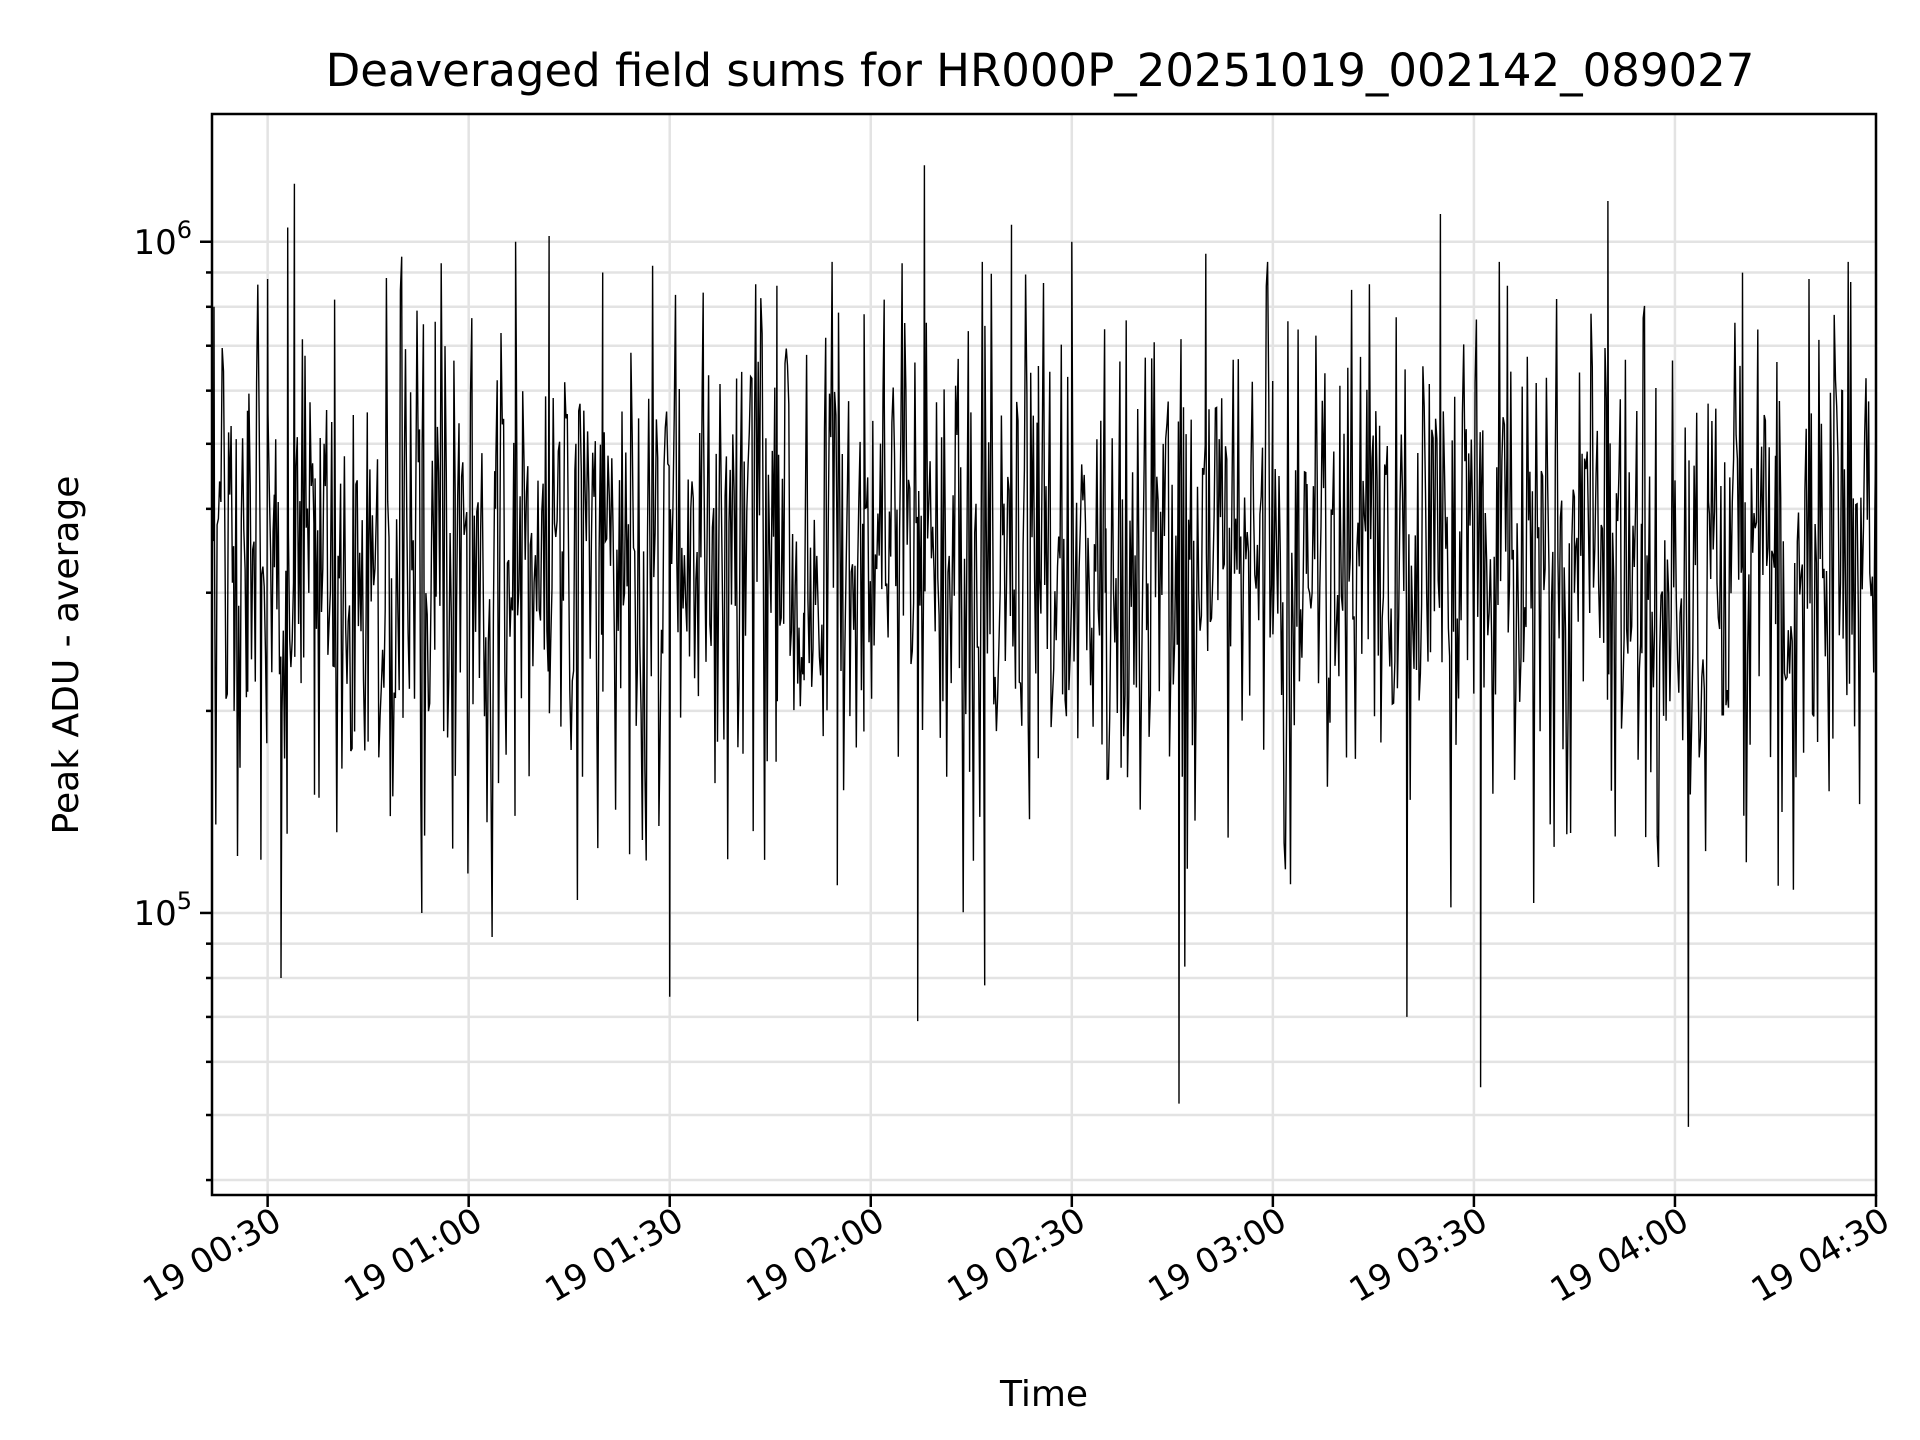  I want to click on y-axis-label: Peak ADU - average, so click(66, 655).